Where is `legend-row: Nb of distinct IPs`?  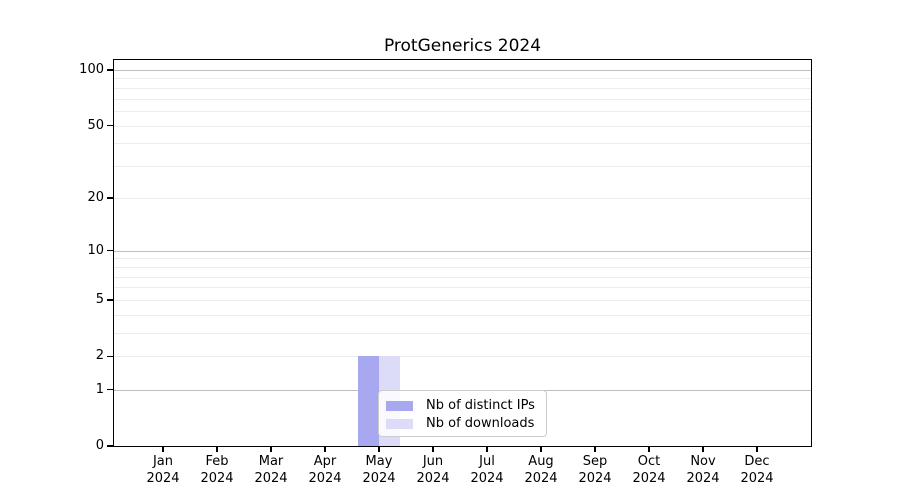 legend-row: Nb of distinct IPs is located at coordinates (462, 405).